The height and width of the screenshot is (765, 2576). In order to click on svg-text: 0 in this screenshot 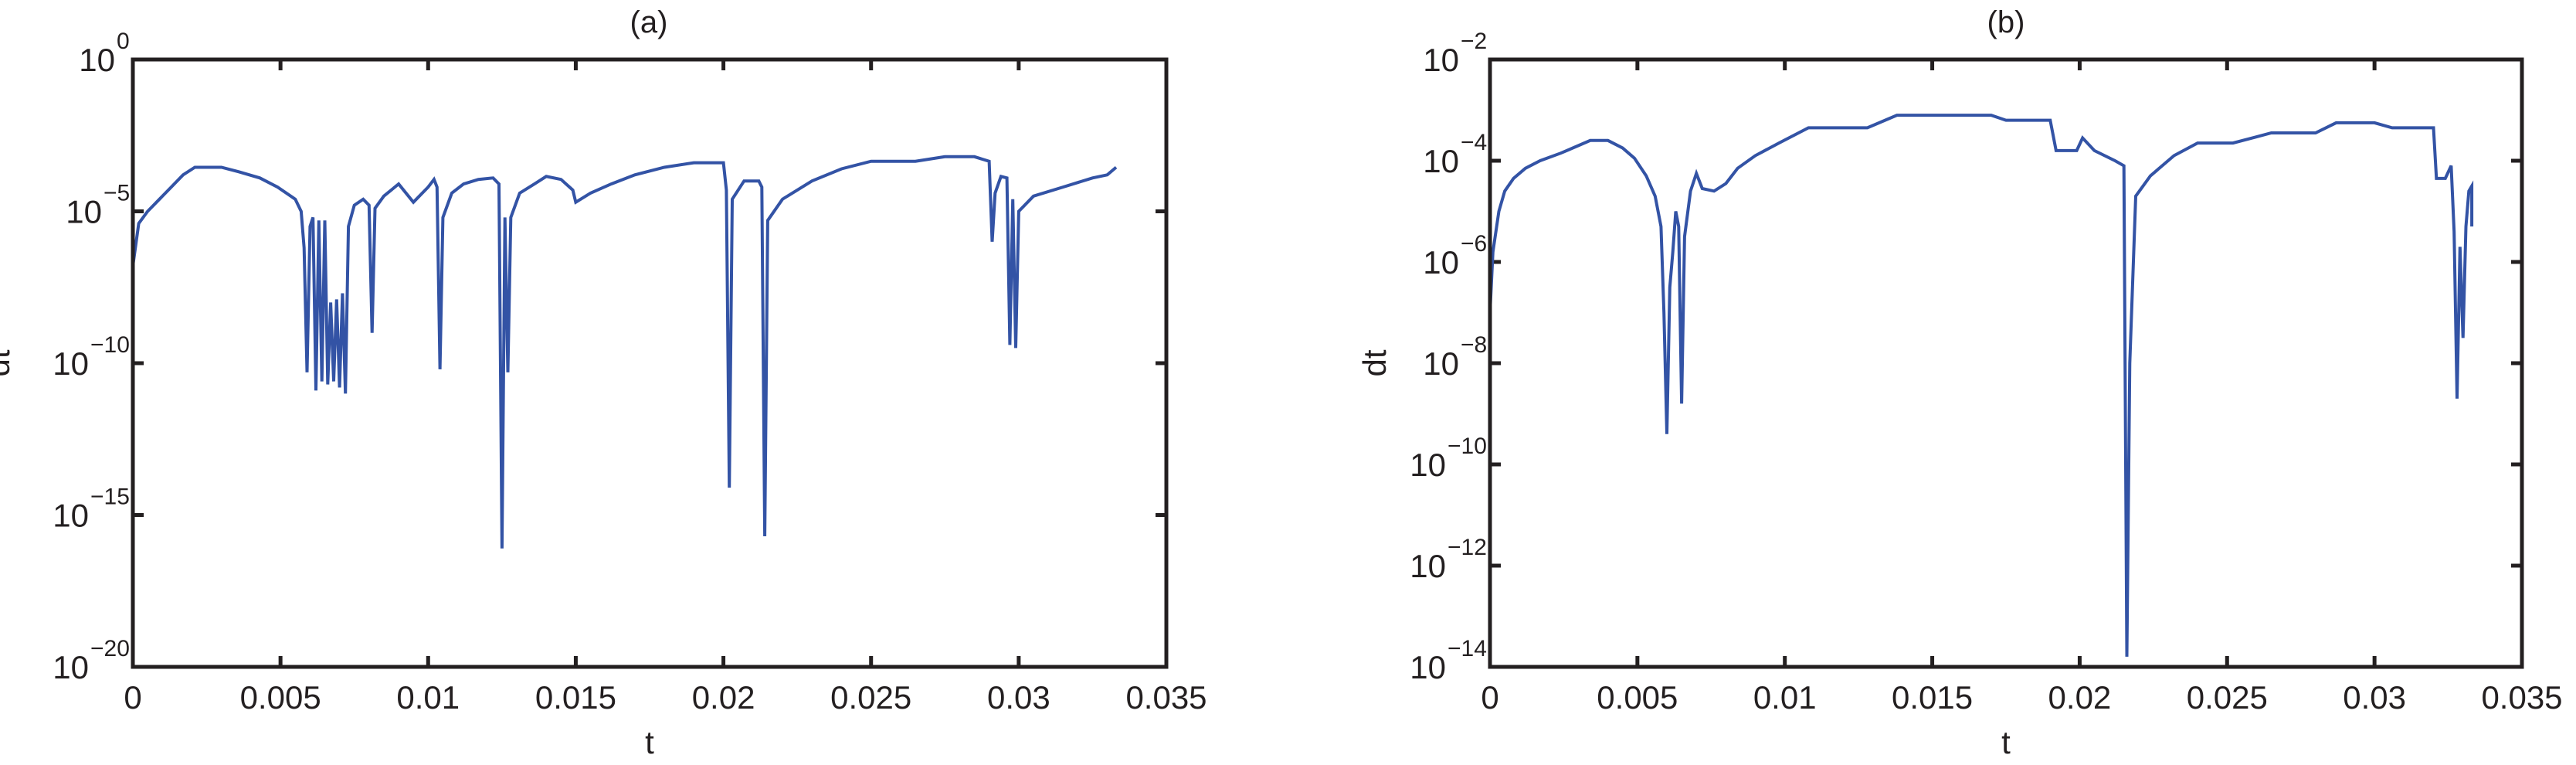, I will do `click(123, 41)`.